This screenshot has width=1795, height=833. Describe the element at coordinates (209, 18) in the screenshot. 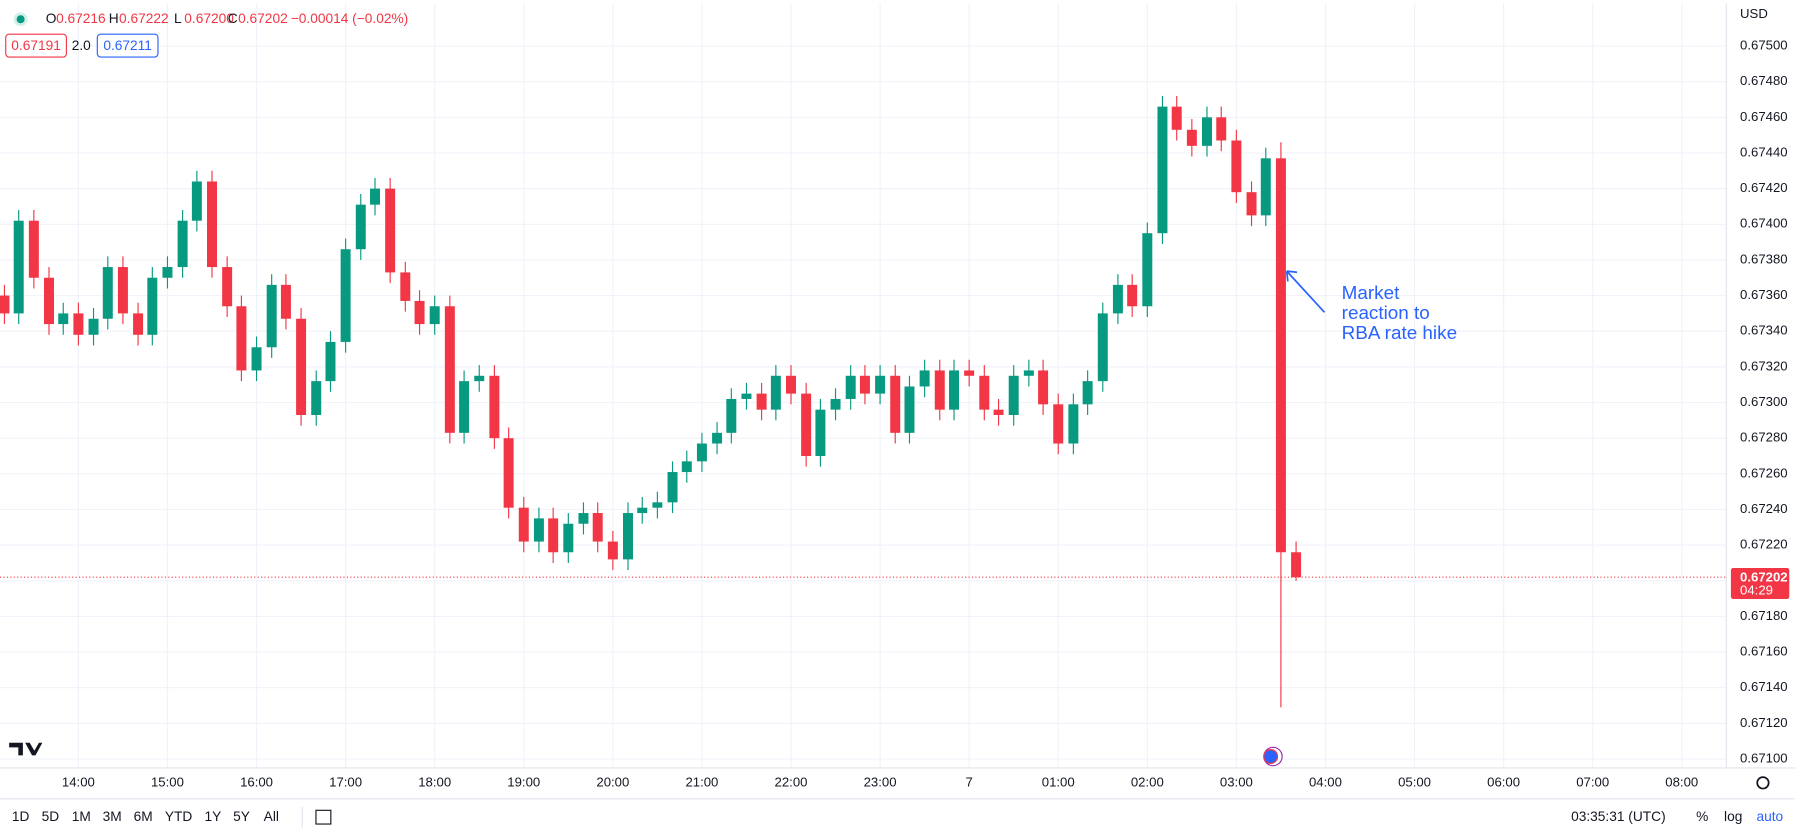

I see `ohlc-value: 0.67200` at that location.